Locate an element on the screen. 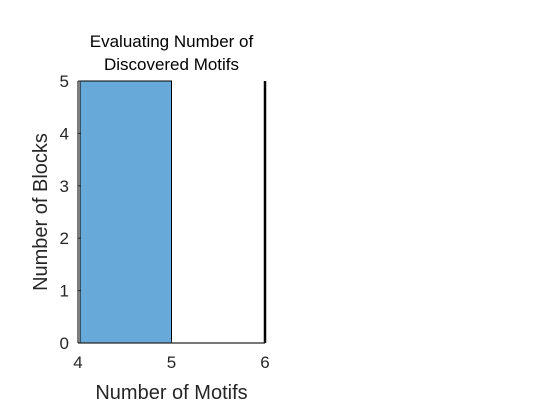  y-tick-label: 4 is located at coordinates (64, 133).